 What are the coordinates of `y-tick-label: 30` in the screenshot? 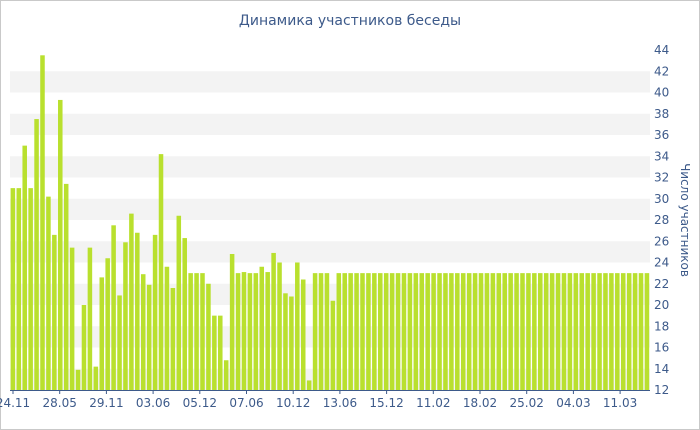 It's located at (661, 199).